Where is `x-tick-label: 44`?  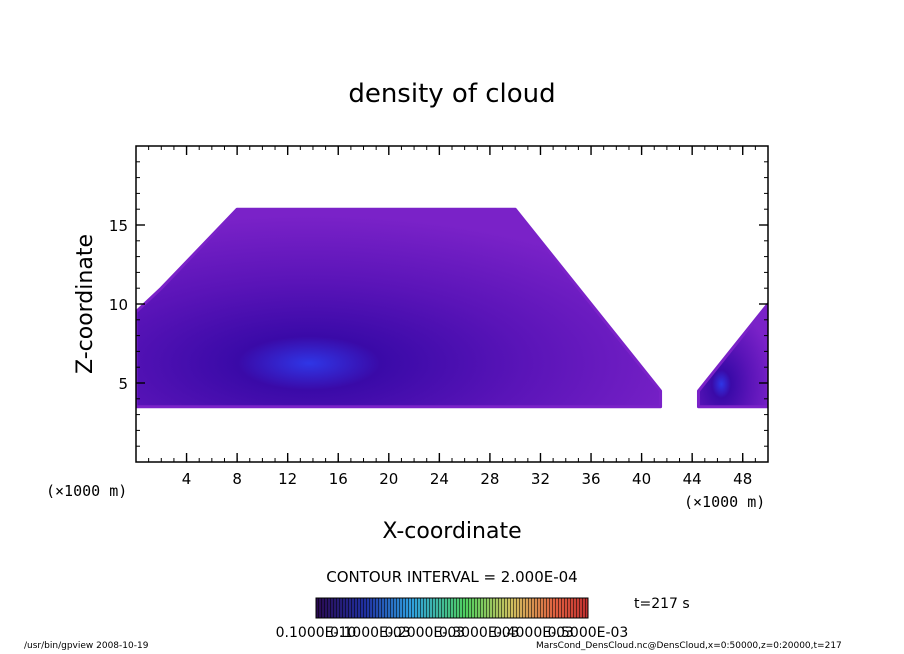 x-tick-label: 44 is located at coordinates (692, 479).